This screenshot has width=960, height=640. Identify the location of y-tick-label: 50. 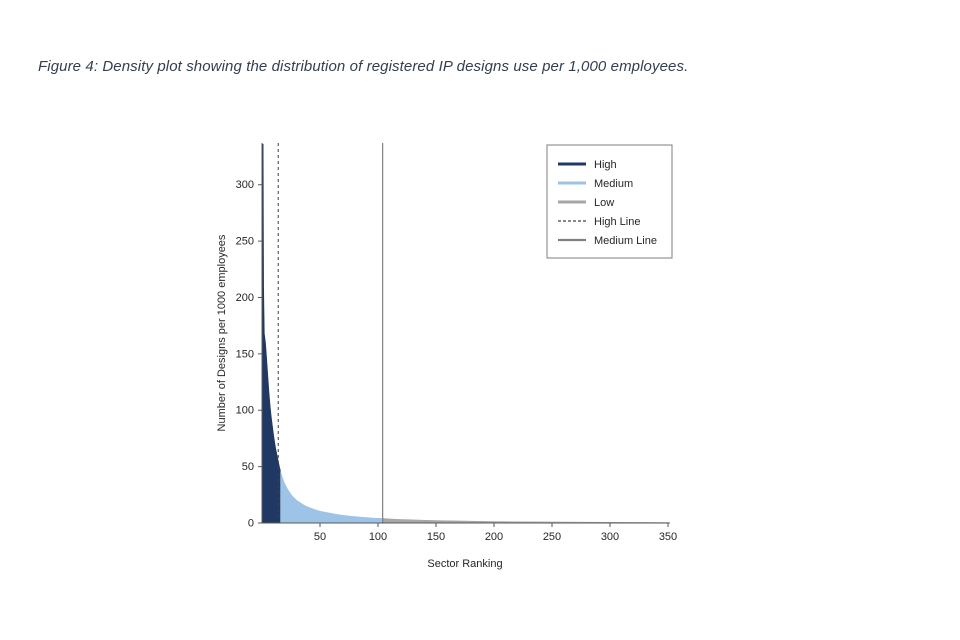
(248, 467).